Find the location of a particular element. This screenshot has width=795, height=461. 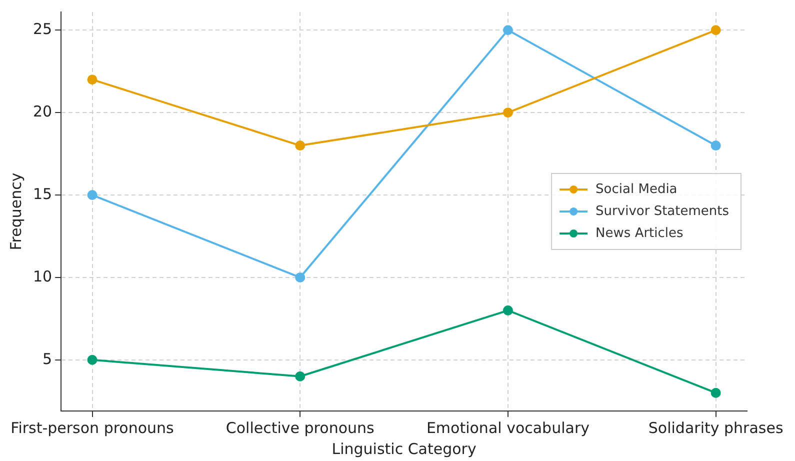

x-axis-title: Linguistic Category is located at coordinates (404, 449).